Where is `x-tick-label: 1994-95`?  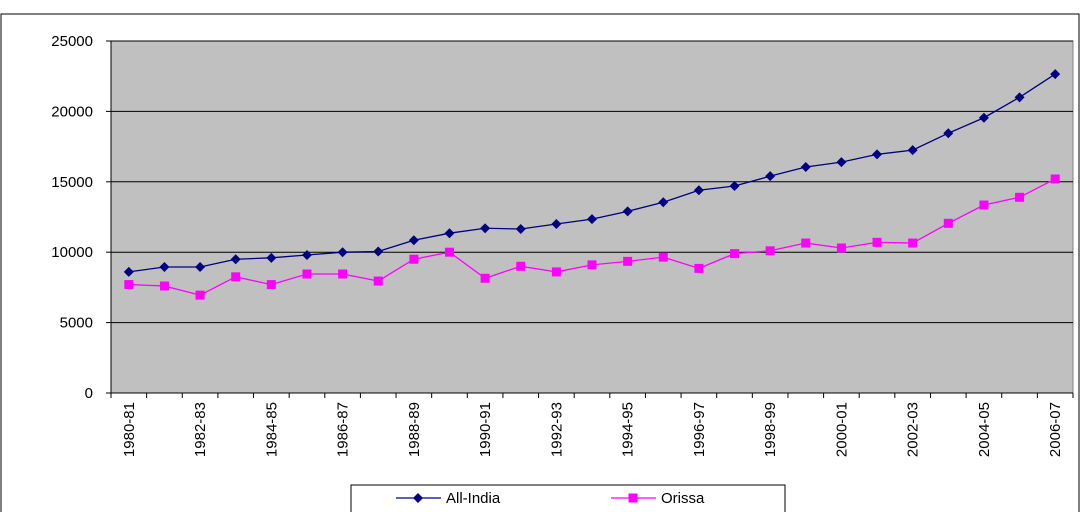
x-tick-label: 1994-95 is located at coordinates (628, 429).